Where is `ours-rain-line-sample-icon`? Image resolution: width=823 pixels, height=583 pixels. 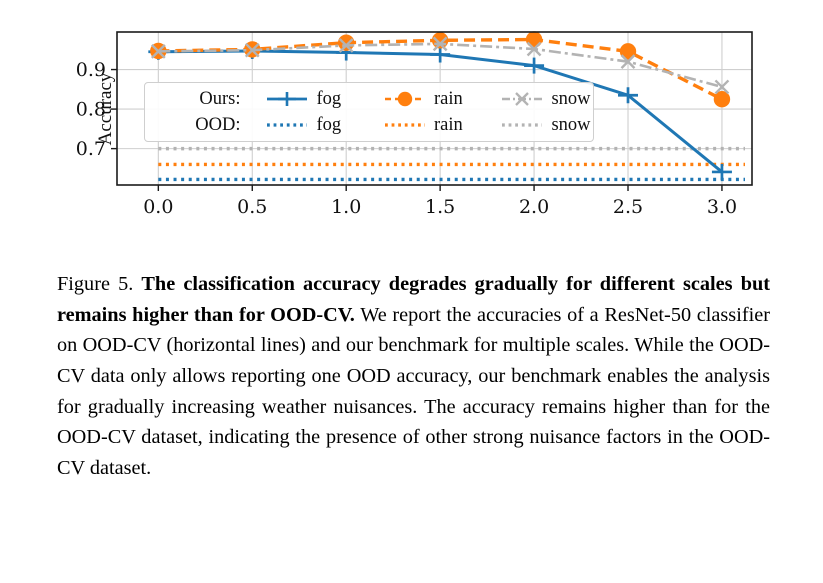
ours-rain-line-sample-icon is located at coordinates (404, 99).